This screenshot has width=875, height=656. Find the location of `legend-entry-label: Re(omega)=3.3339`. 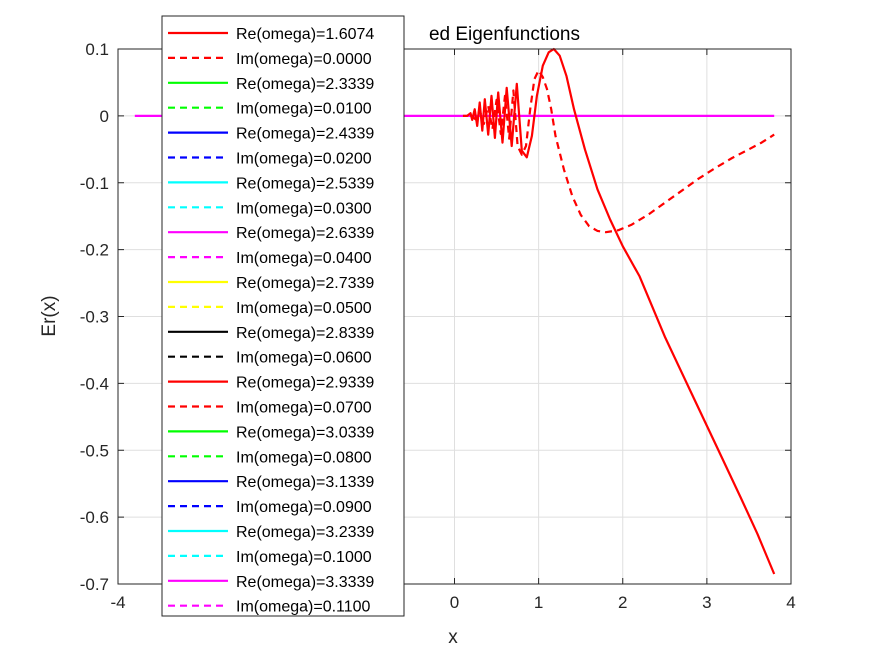

legend-entry-label: Re(omega)=3.3339 is located at coordinates (305, 582).